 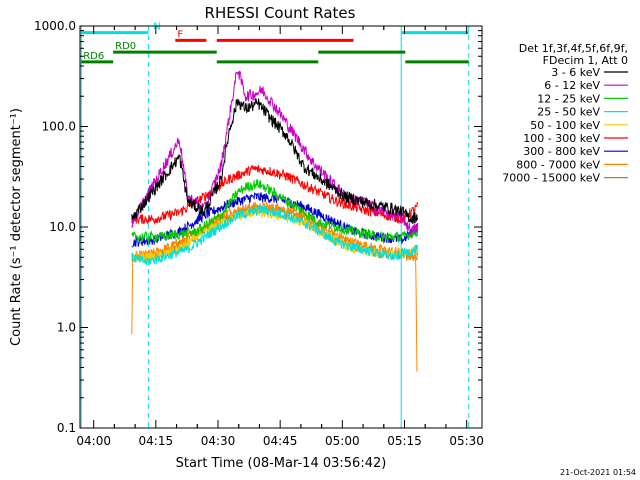 I want to click on y-tick-label: 100.0, so click(x=59, y=127).